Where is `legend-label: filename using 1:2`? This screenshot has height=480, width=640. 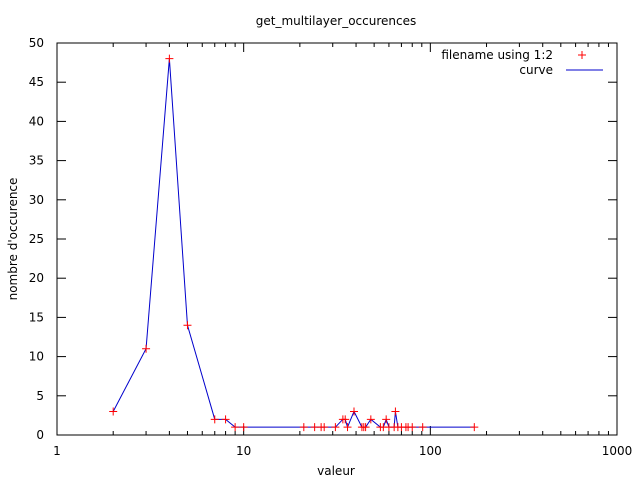 legend-label: filename using 1:2 is located at coordinates (497, 55).